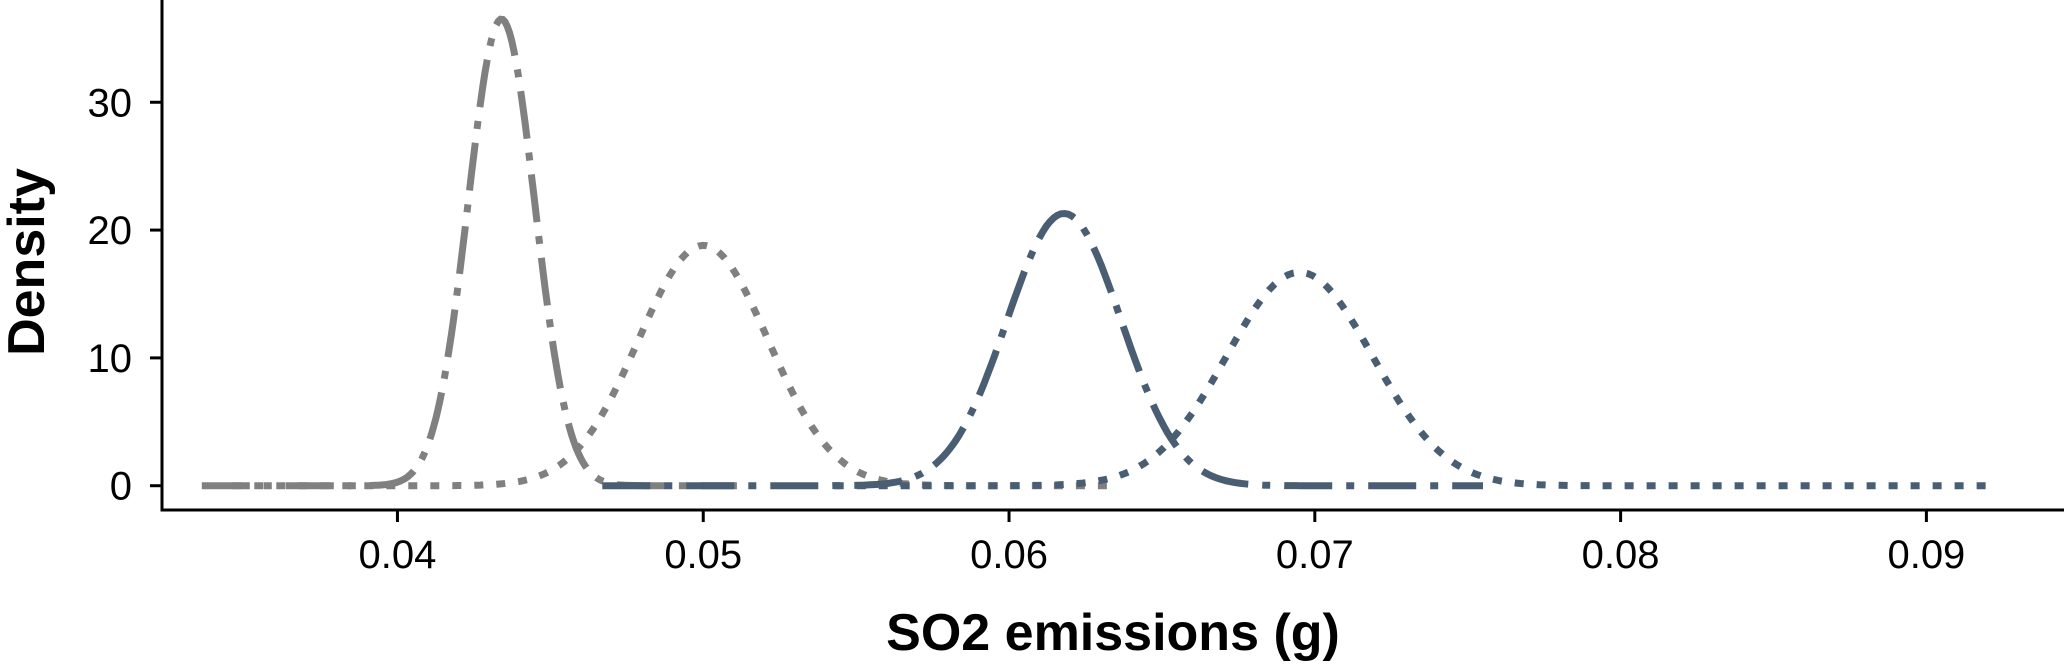  Describe the element at coordinates (398, 555) in the screenshot. I see `x-tick-label: 0.04` at that location.